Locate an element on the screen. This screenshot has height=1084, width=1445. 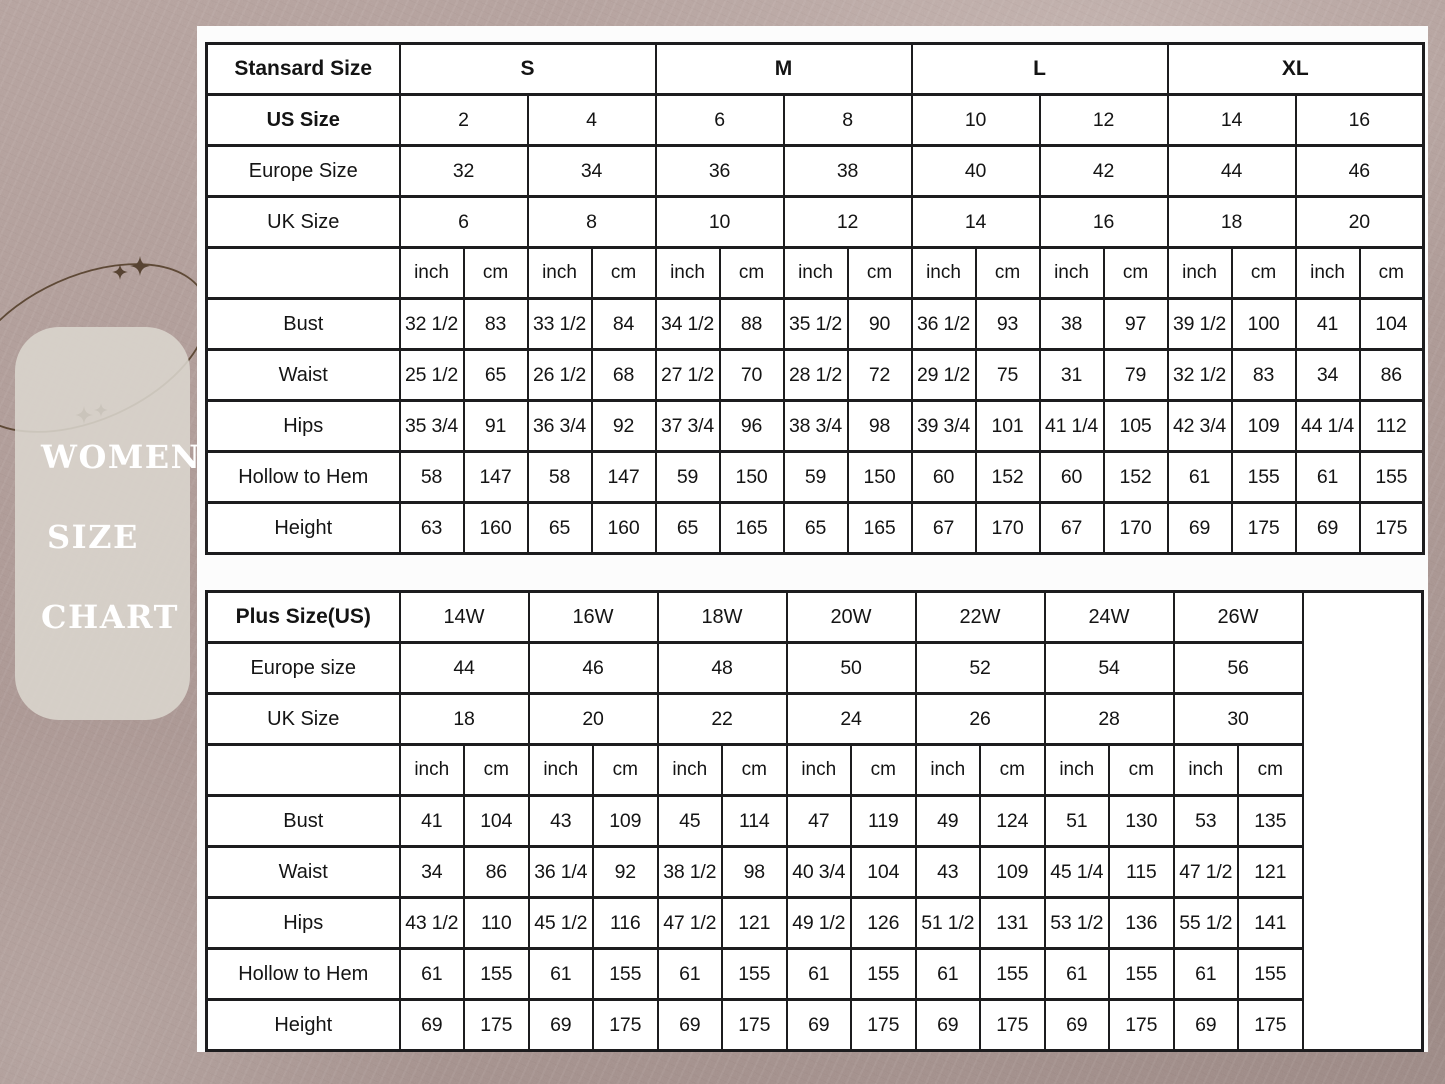
side-label-women: WOMEN is located at coordinates (121, 457).